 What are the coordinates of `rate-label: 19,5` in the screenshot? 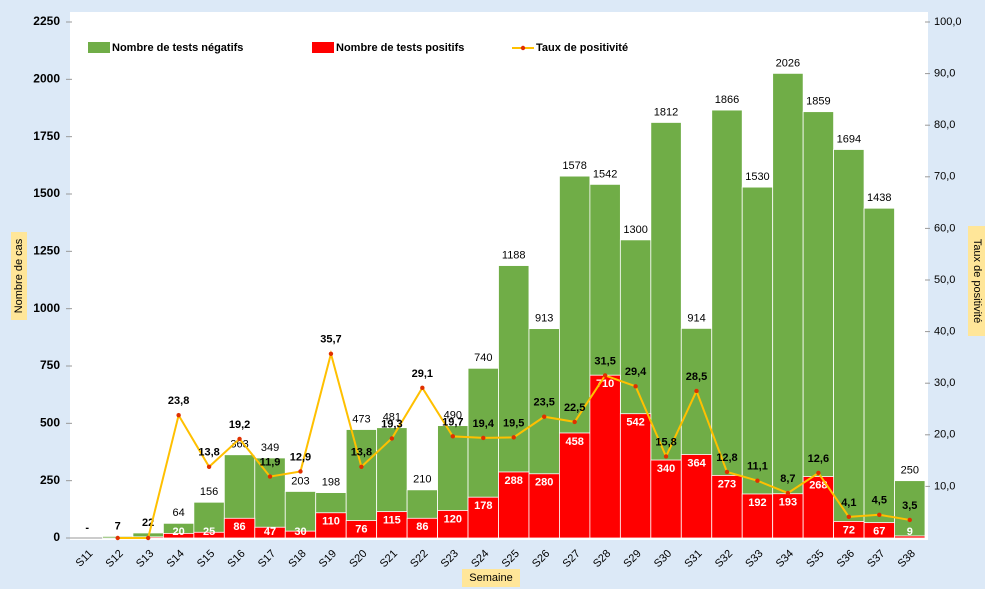 It's located at (513, 423).